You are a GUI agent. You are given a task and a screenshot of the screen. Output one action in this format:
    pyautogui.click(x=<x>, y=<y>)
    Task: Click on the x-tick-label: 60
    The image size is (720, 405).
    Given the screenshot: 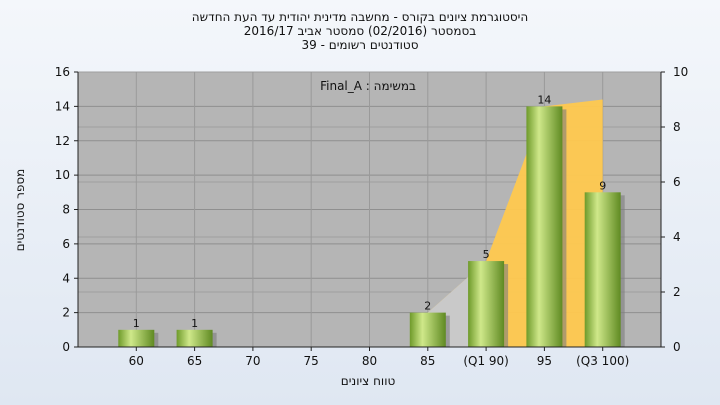 What is the action you would take?
    pyautogui.click(x=136, y=361)
    